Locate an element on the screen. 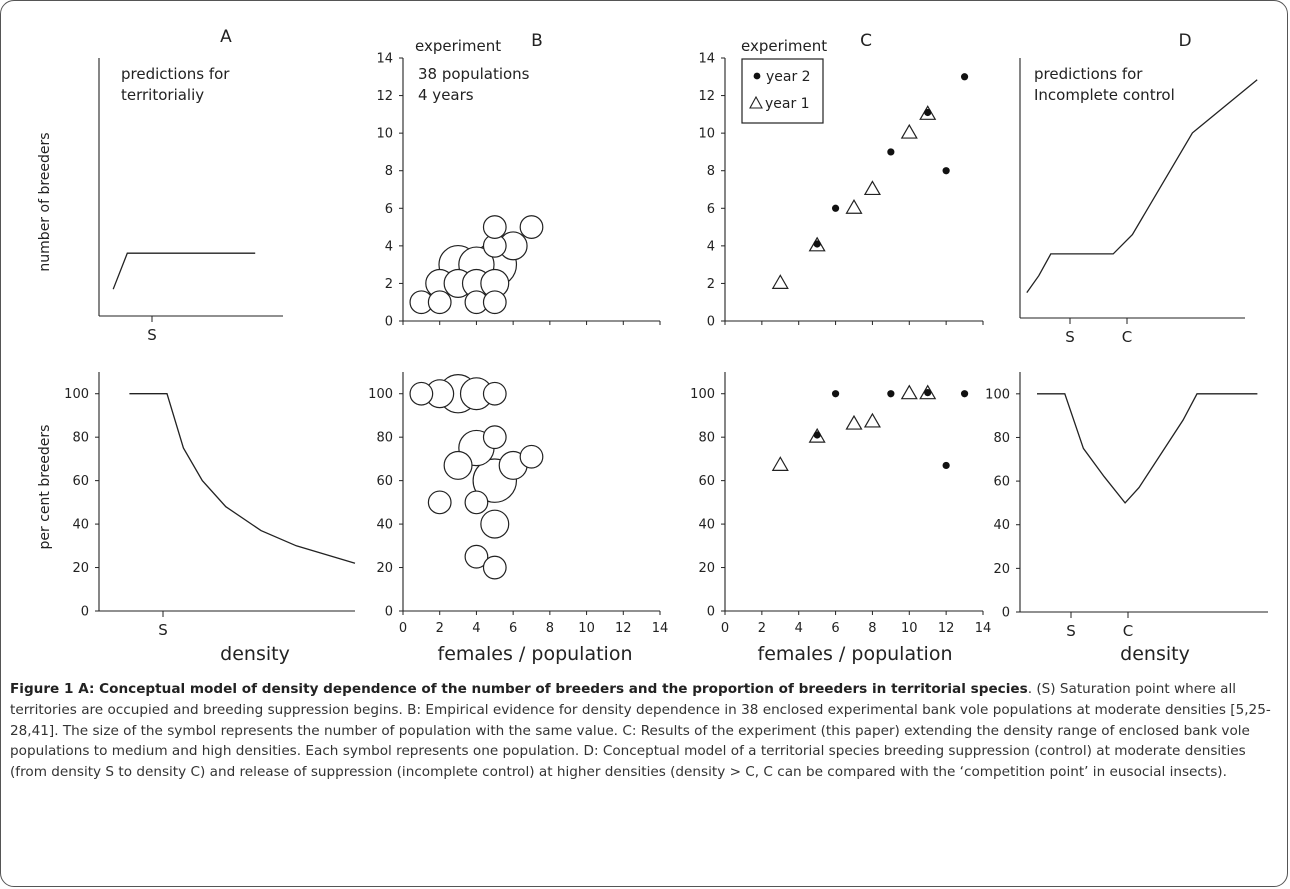 Image resolution: width=1290 pixels, height=889 pixels. panel-c-top-ytick-label: 2 is located at coordinates (711, 284).